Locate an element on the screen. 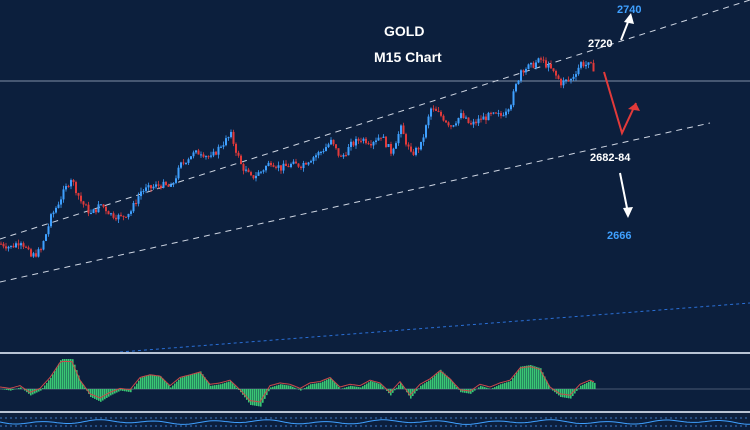 The width and height of the screenshot is (750, 430). lower-target-label: 2666 is located at coordinates (619, 236).